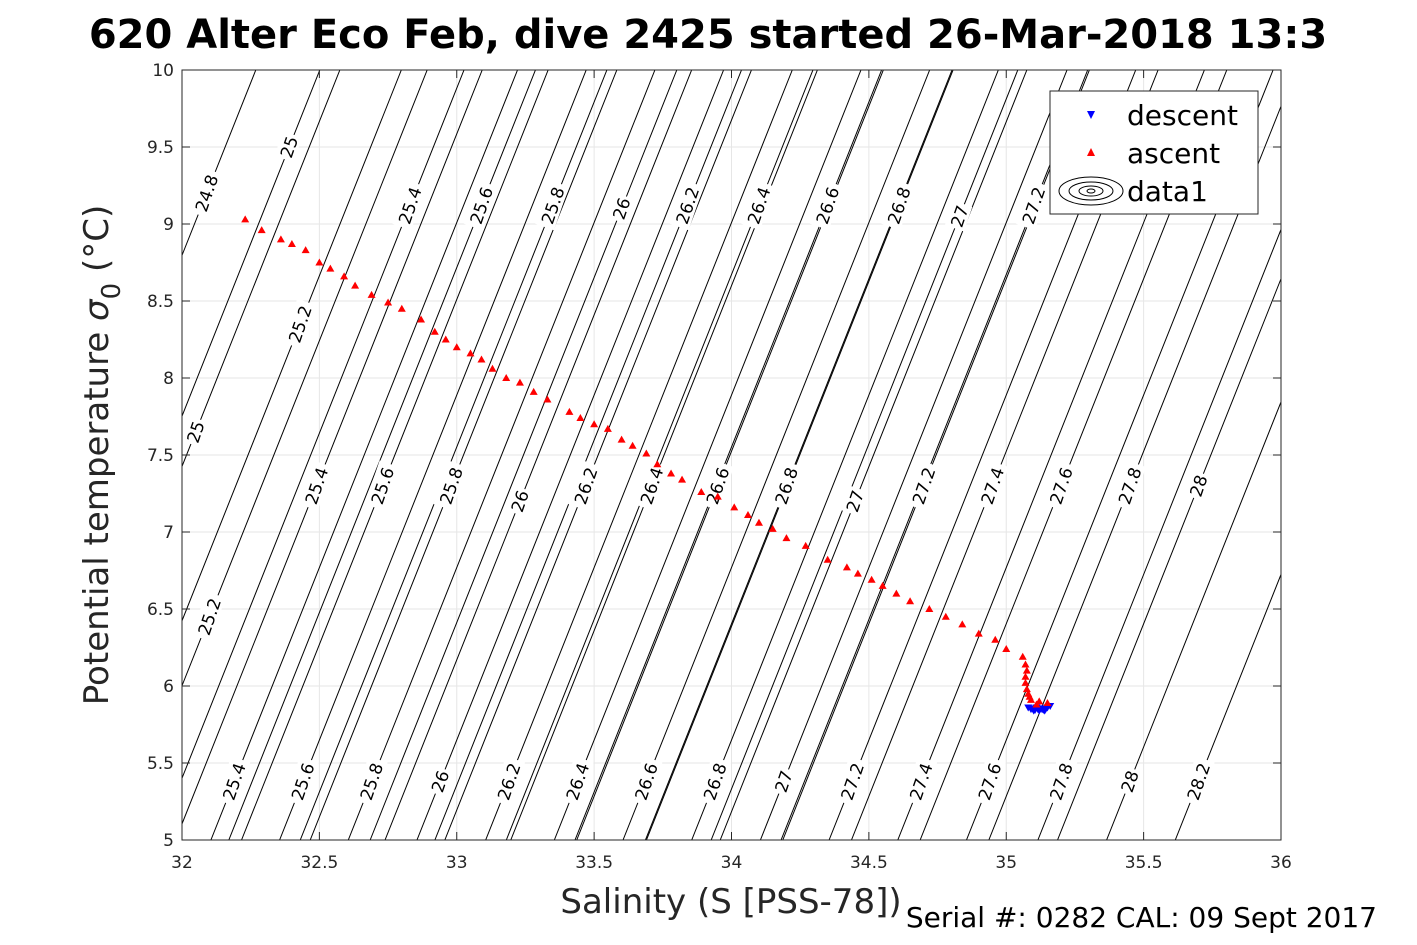 This screenshot has width=1417, height=945. What do you see at coordinates (594, 863) in the screenshot?
I see `x-tick-label: 33.5` at bounding box center [594, 863].